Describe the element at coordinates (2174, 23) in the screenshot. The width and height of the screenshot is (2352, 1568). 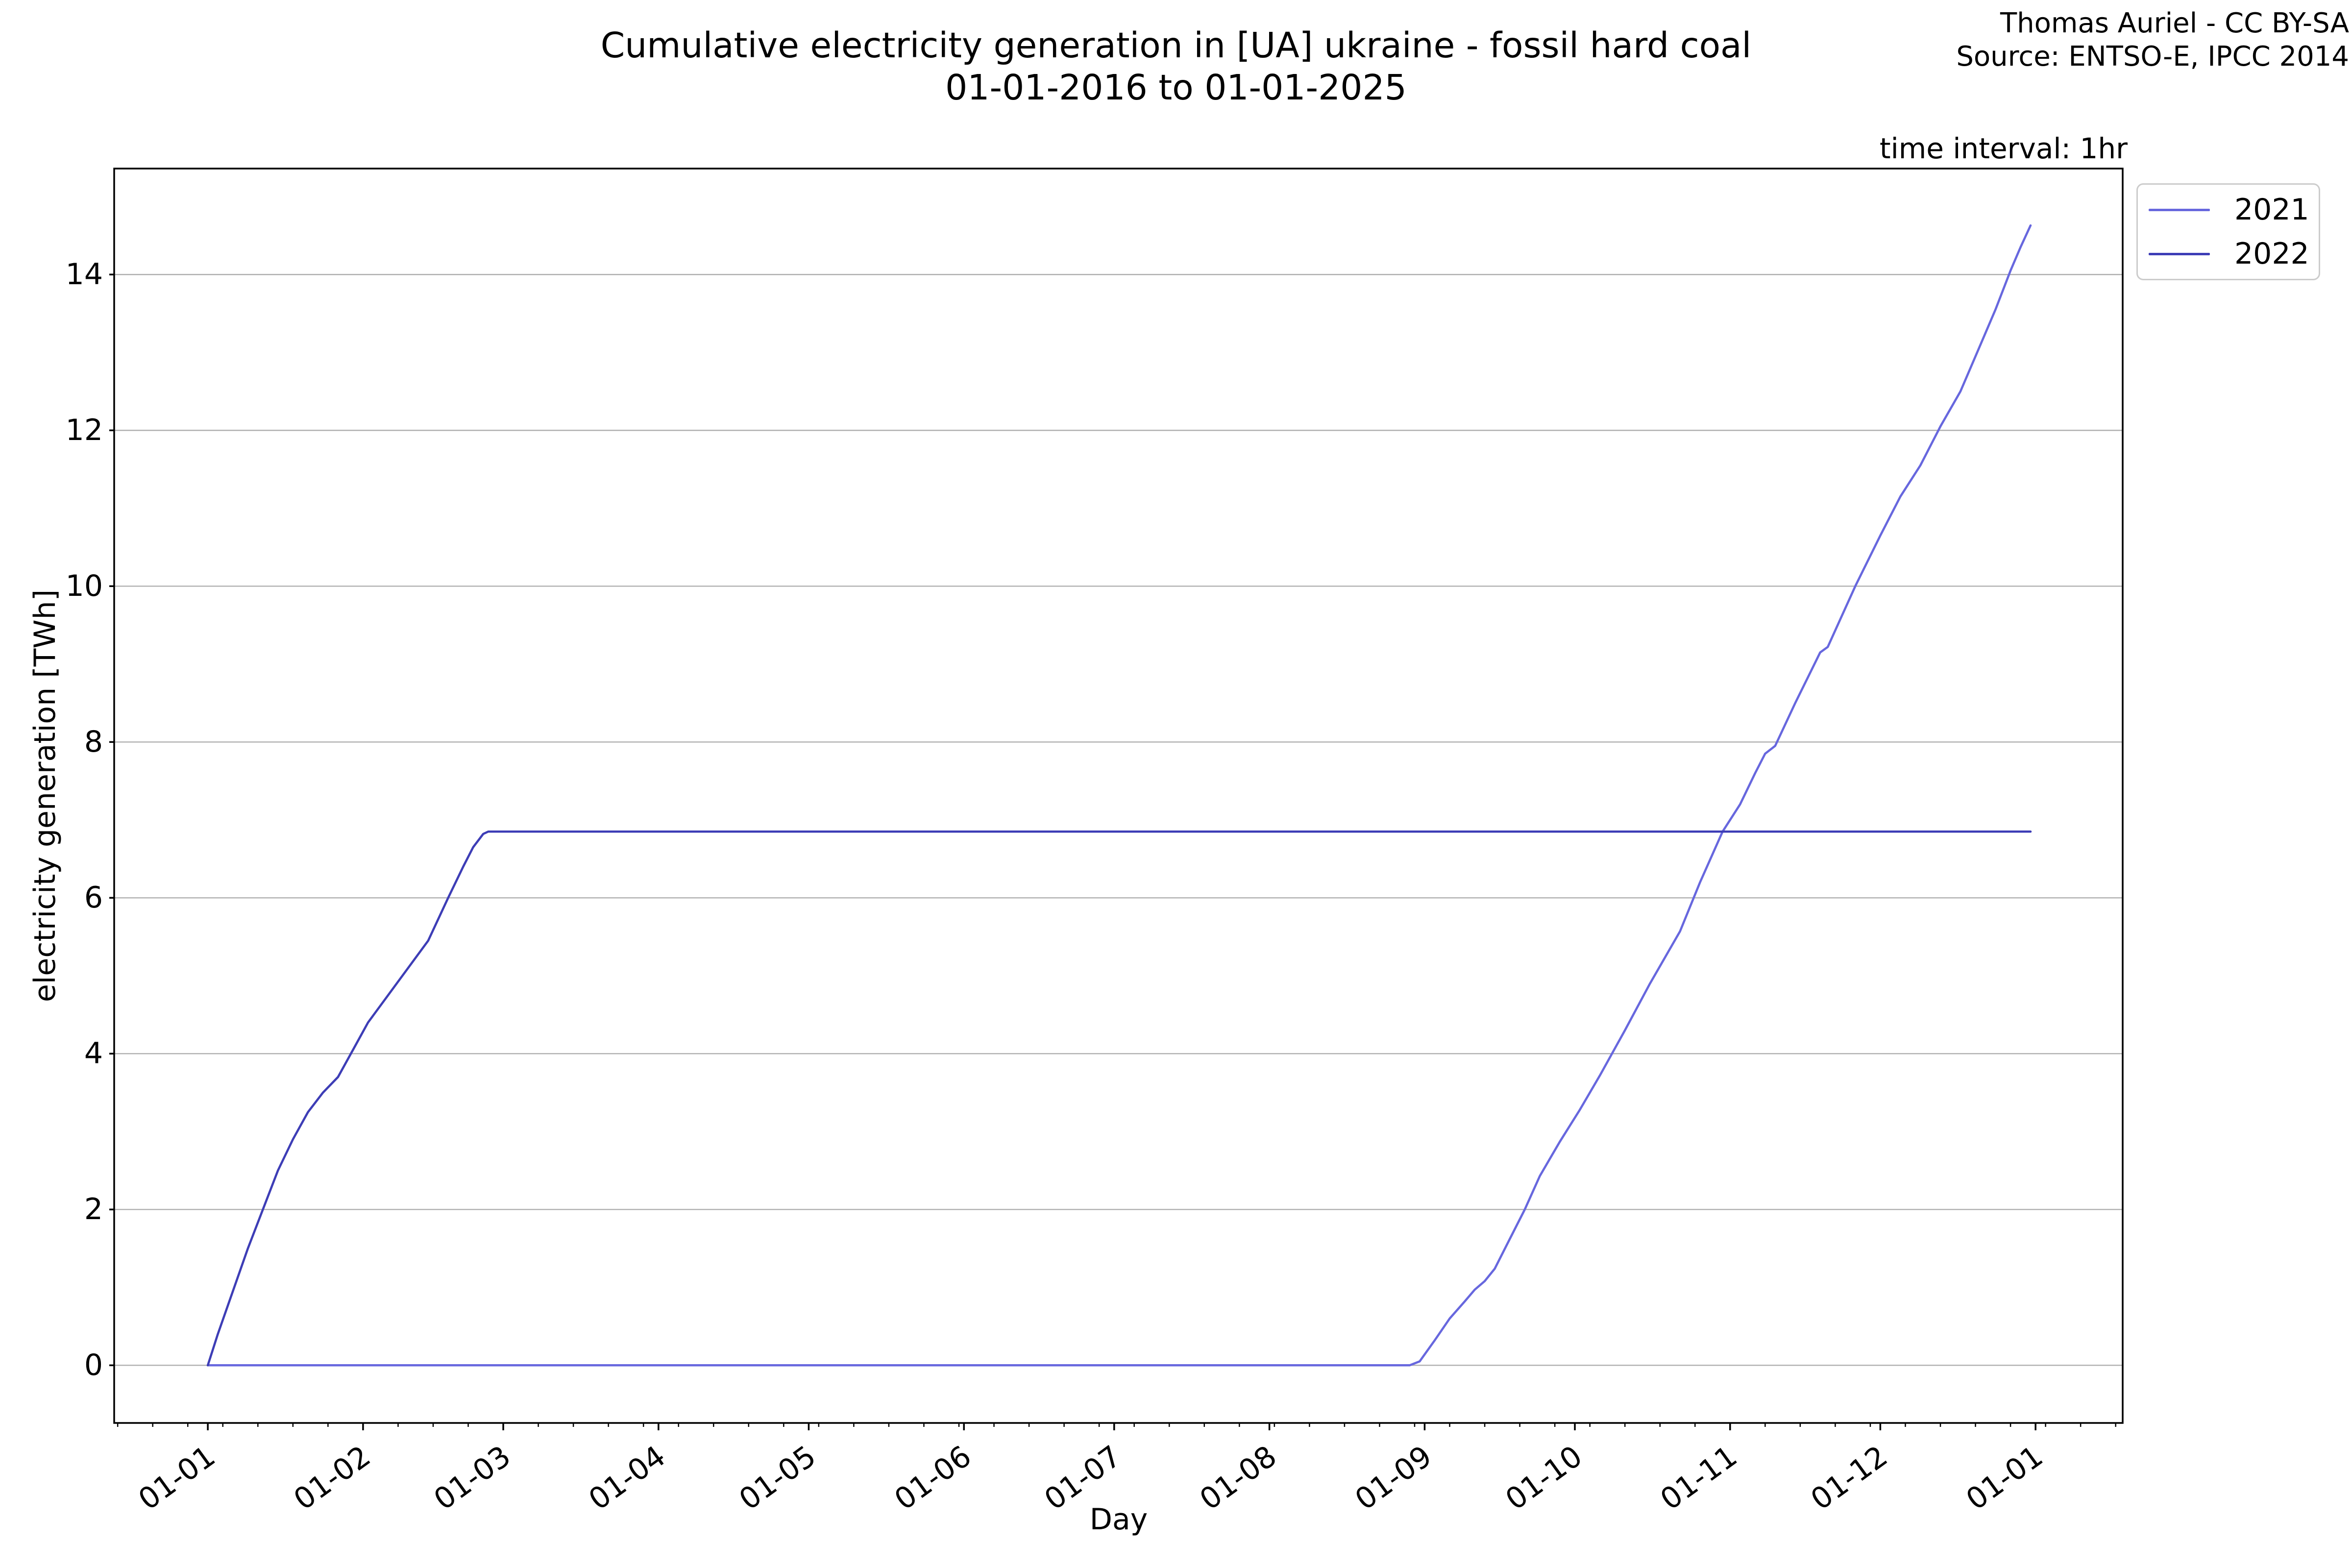
I see `attribution-author: Thomas Auriel - CC BY-SA` at that location.